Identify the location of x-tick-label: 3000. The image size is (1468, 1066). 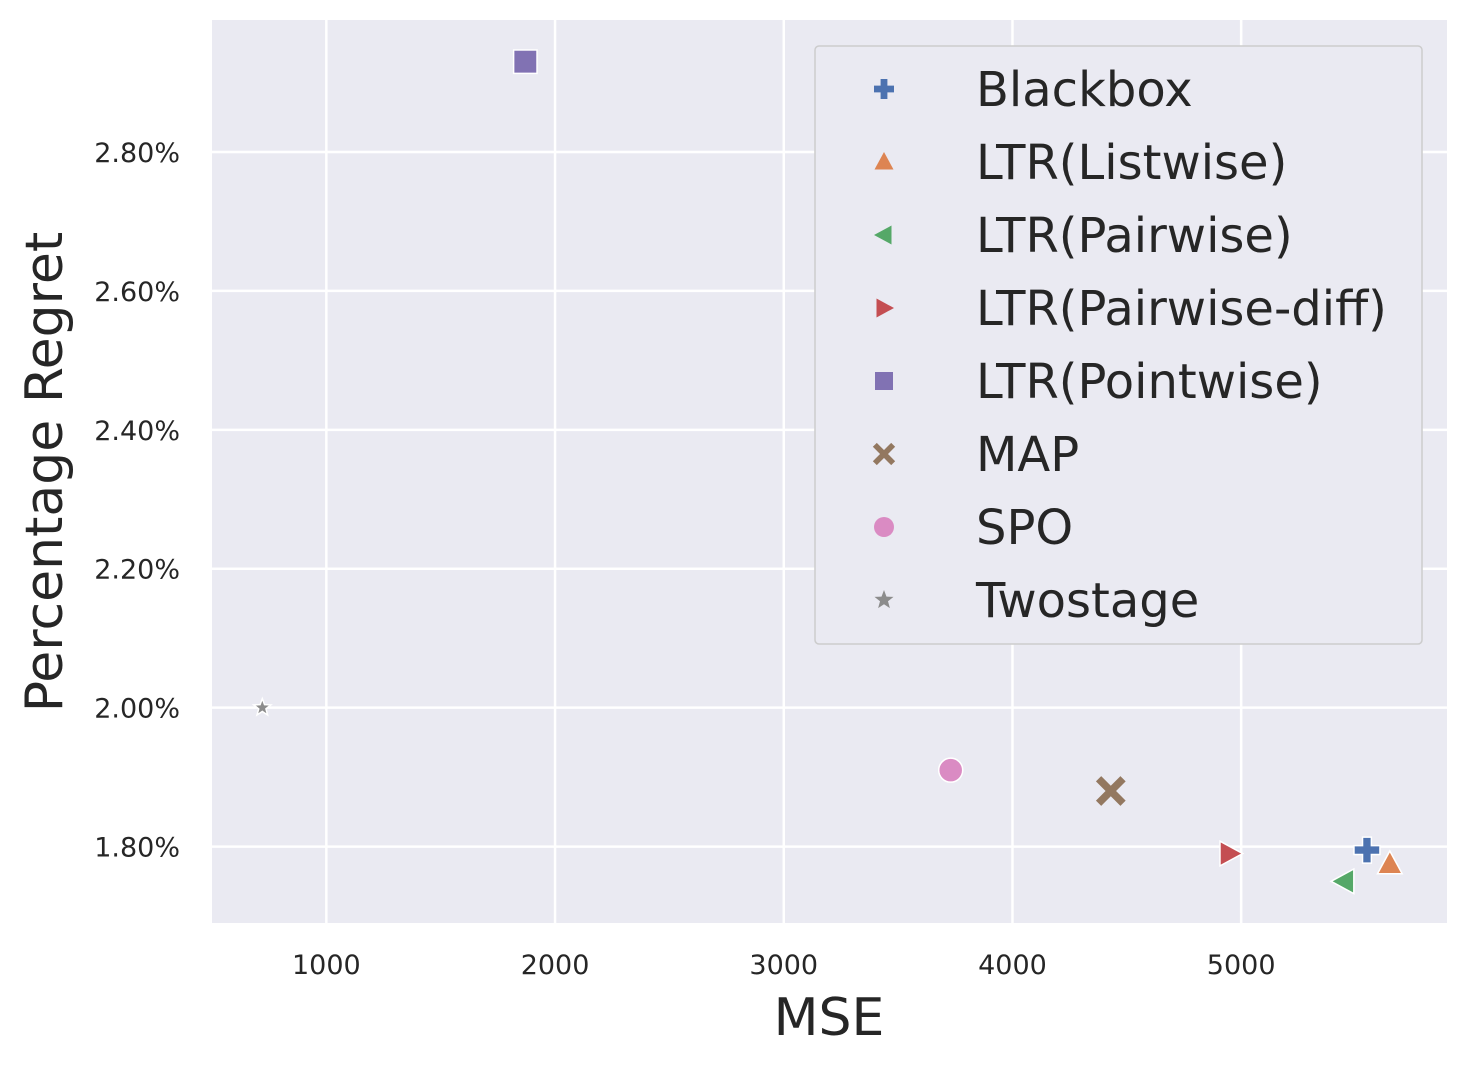
(783, 965).